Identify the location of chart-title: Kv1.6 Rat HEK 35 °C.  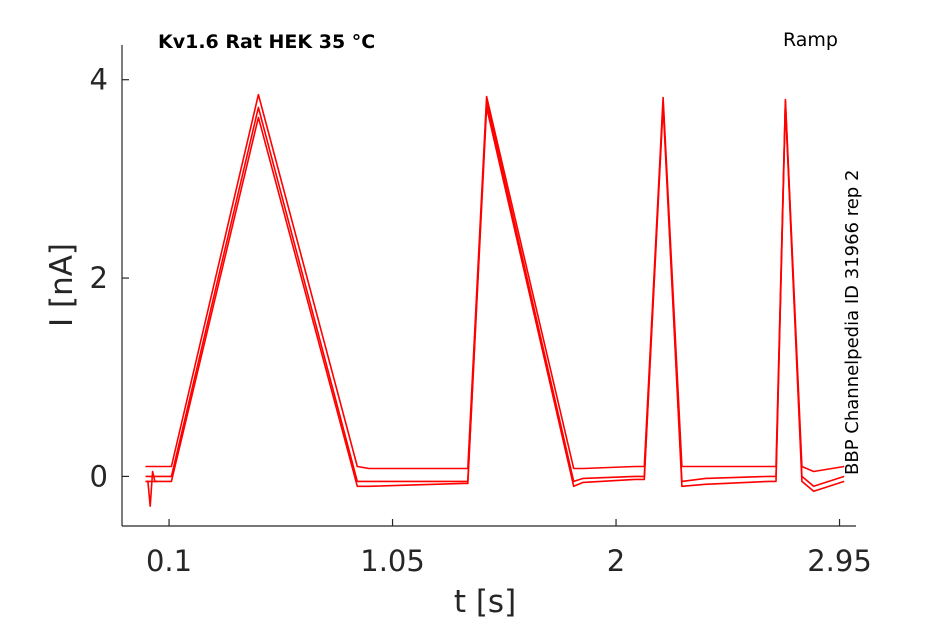
(266, 42).